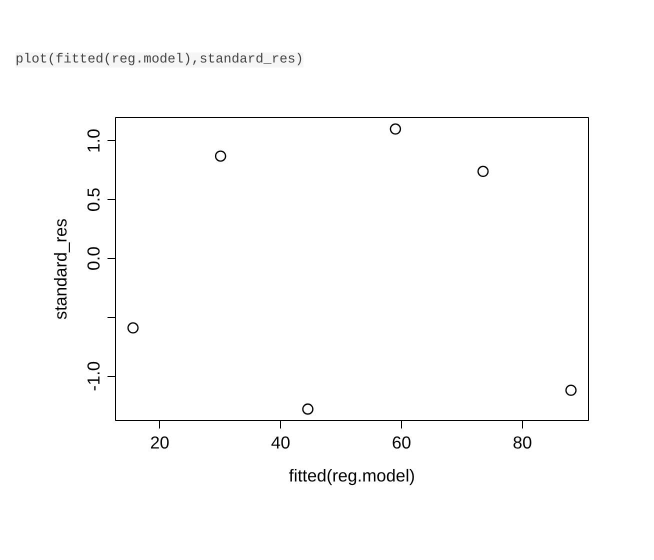  Describe the element at coordinates (522, 442) in the screenshot. I see `x-tick-label: 80` at that location.